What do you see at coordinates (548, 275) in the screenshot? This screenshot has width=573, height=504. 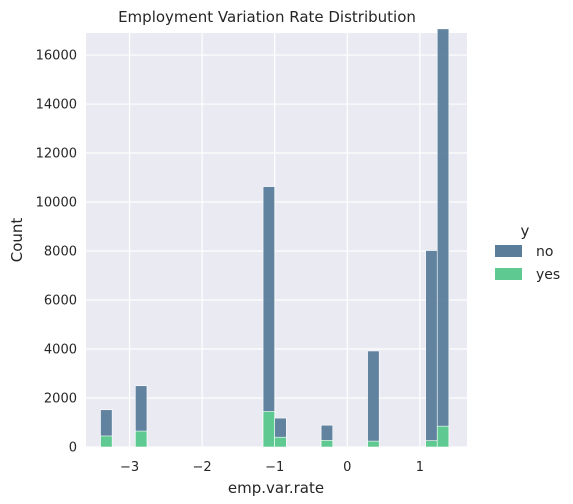 I see `legend-label-yes: yes` at bounding box center [548, 275].